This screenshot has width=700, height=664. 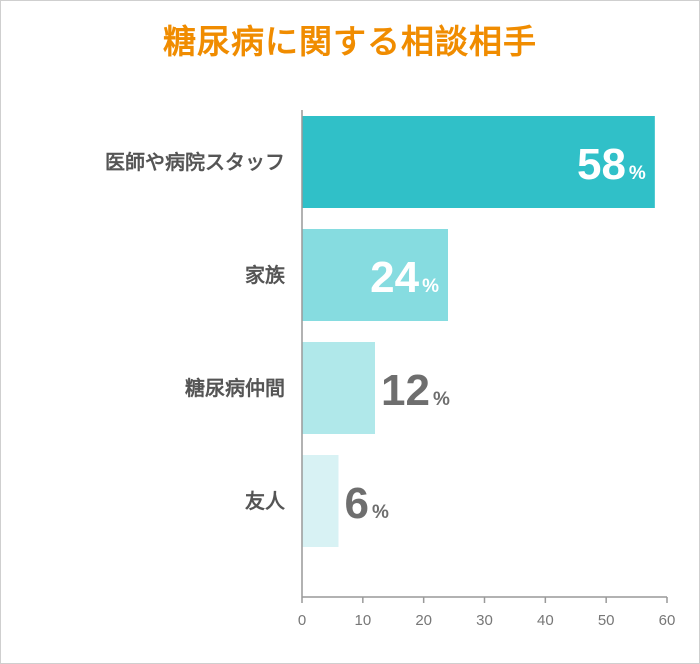 I want to click on data-label: 24%, so click(x=404, y=277).